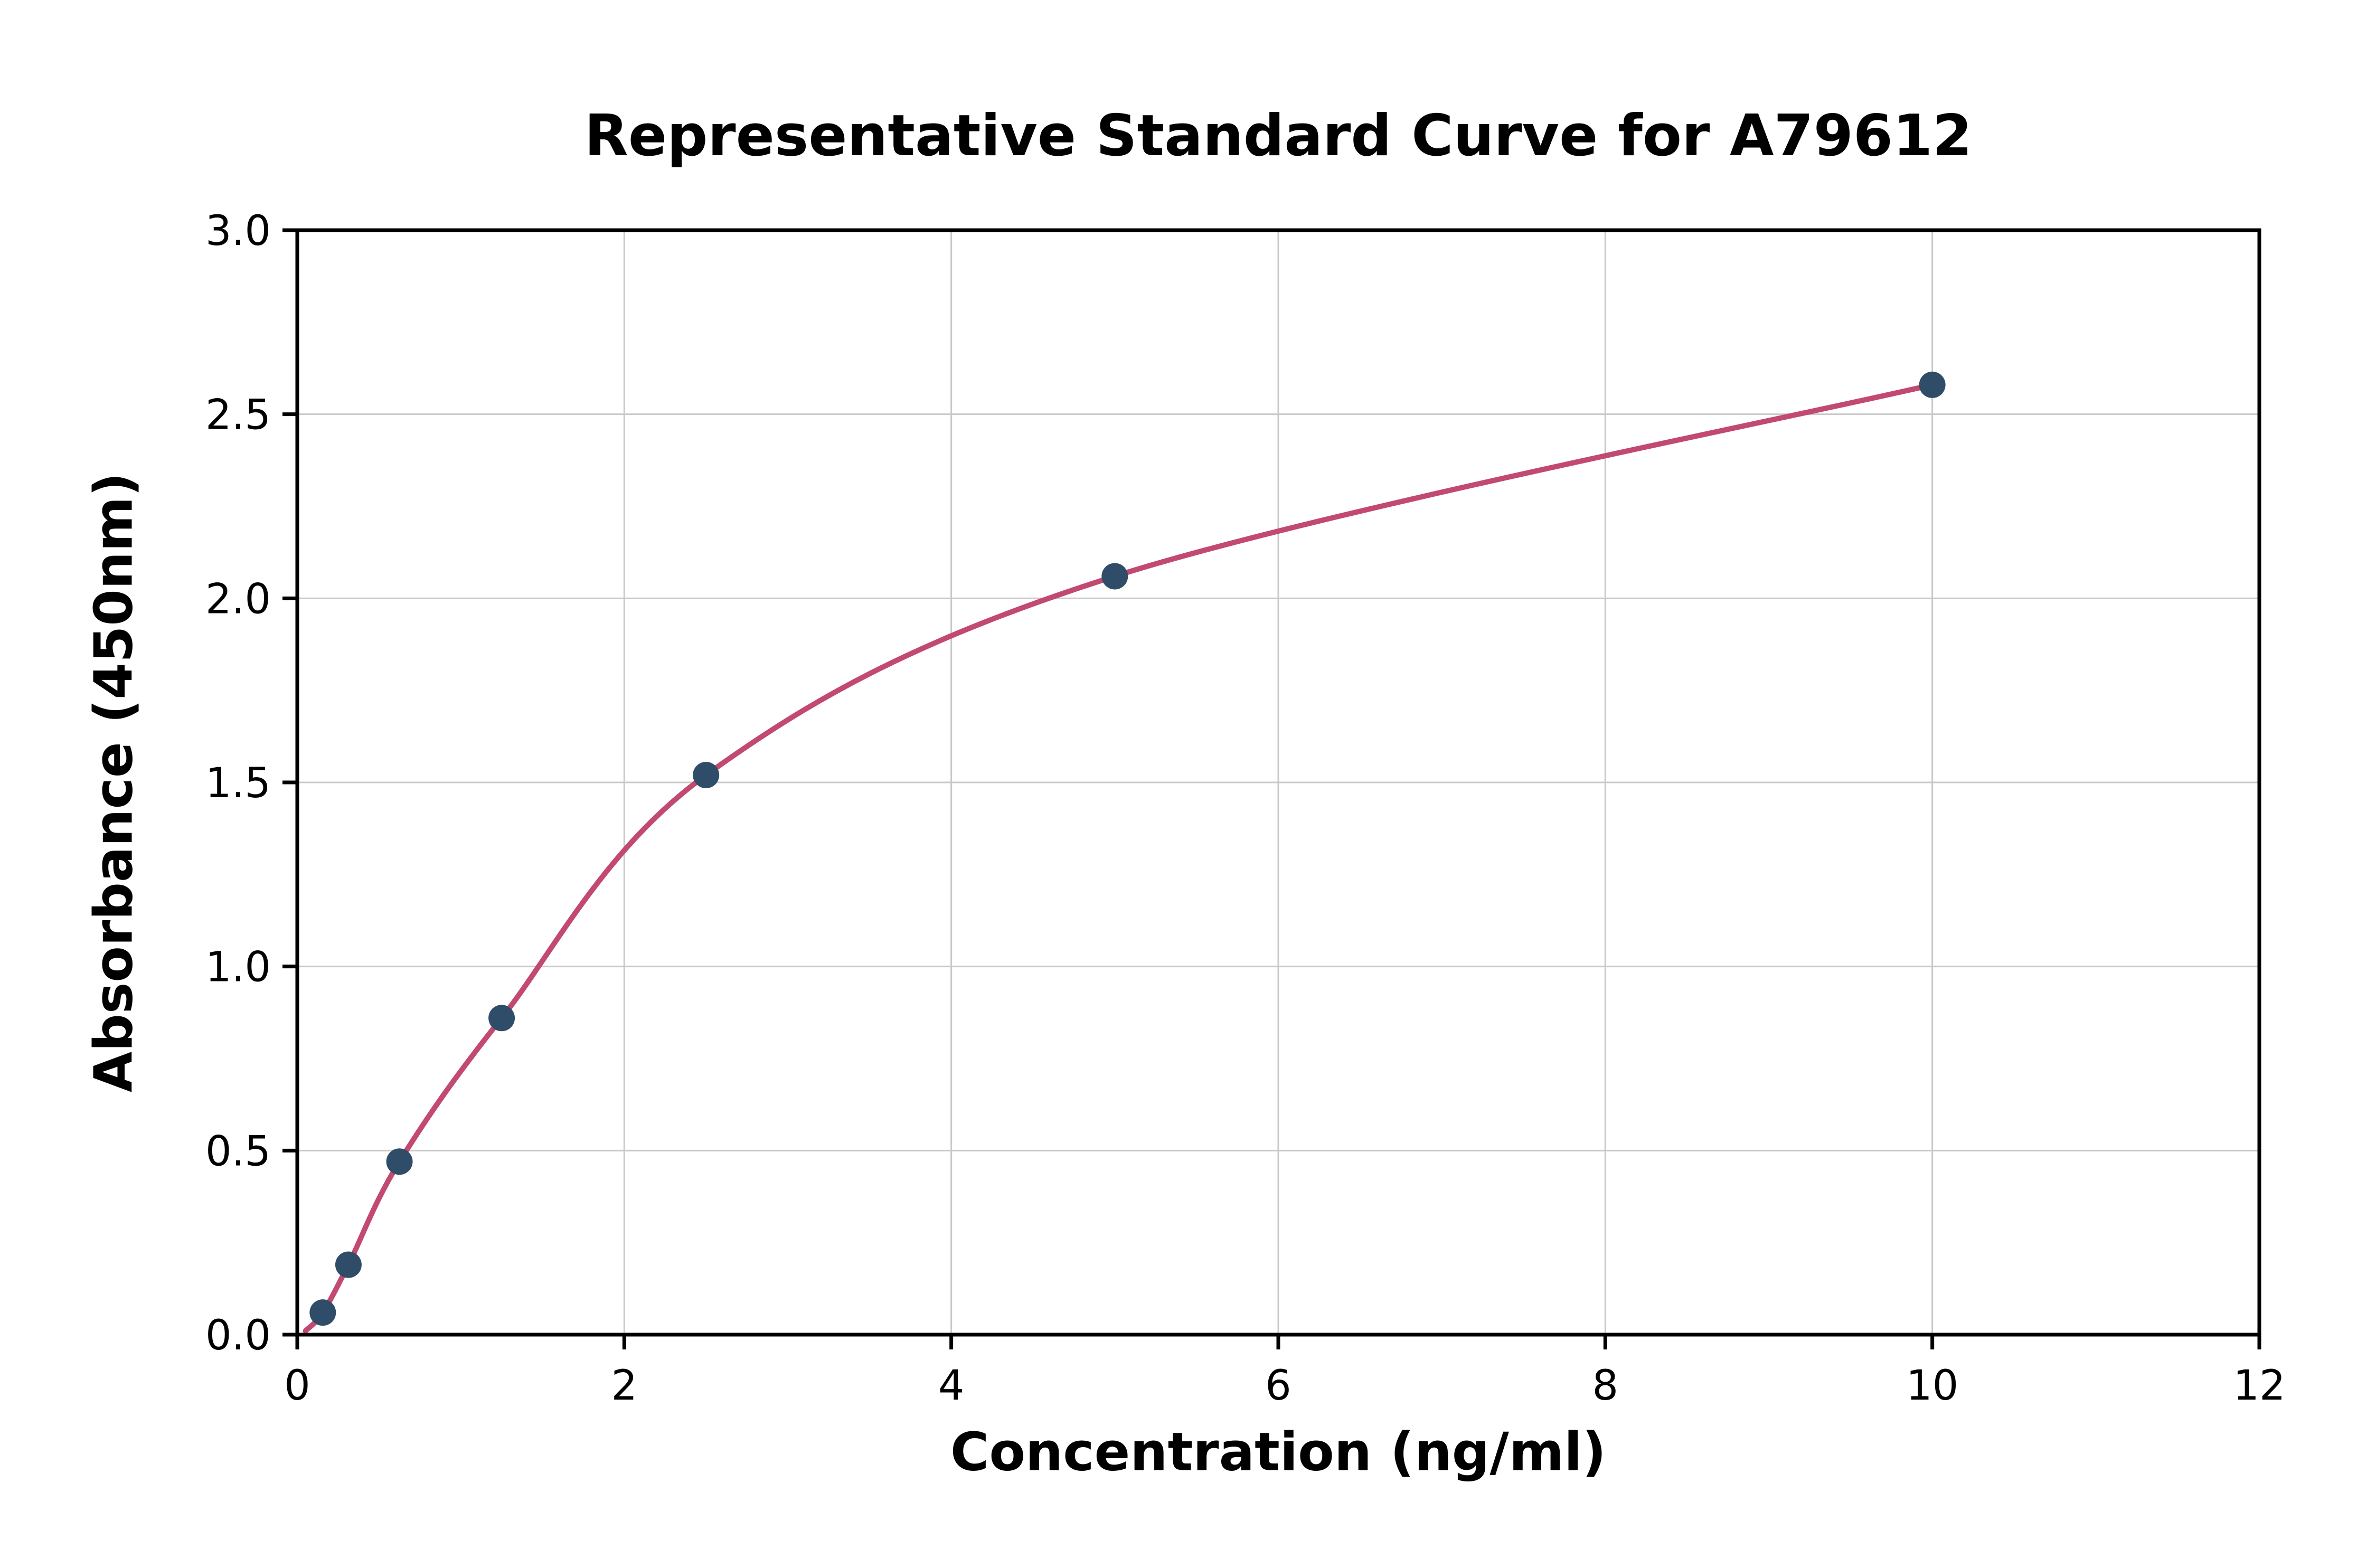  Describe the element at coordinates (624, 1386) in the screenshot. I see `x-tick-label: 2` at that location.